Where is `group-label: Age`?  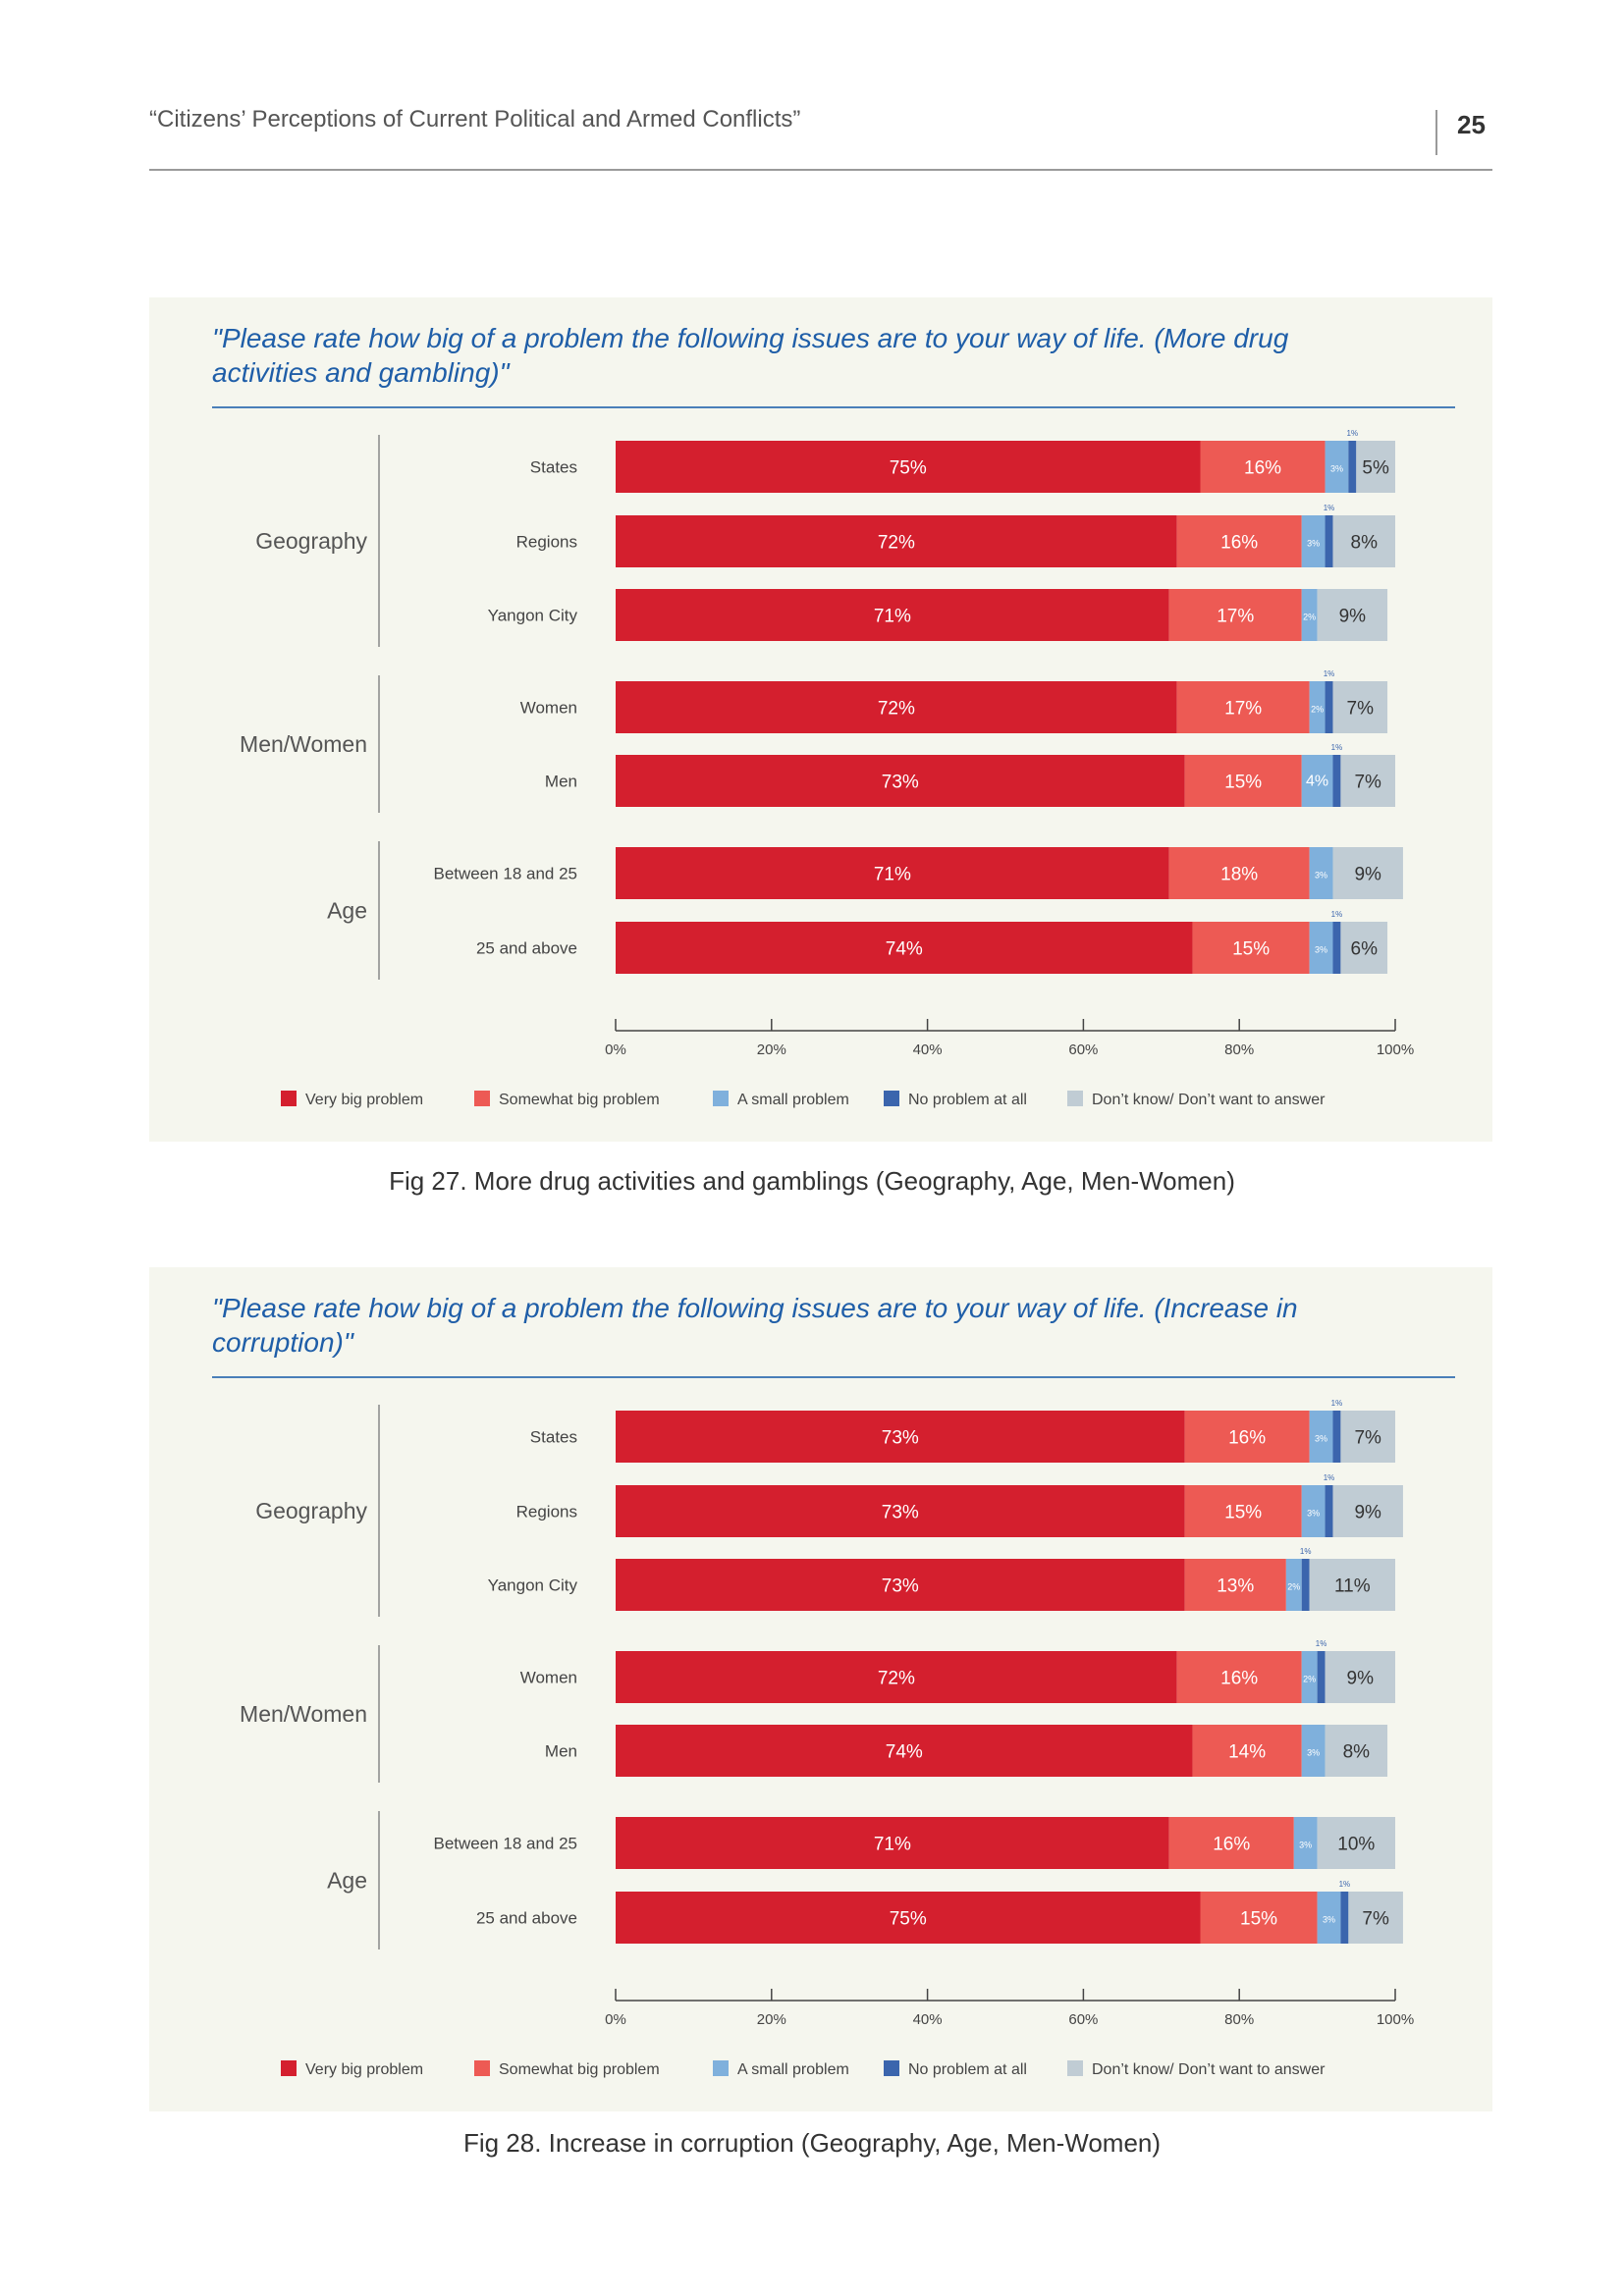
group-label: Age is located at coordinates (347, 1881).